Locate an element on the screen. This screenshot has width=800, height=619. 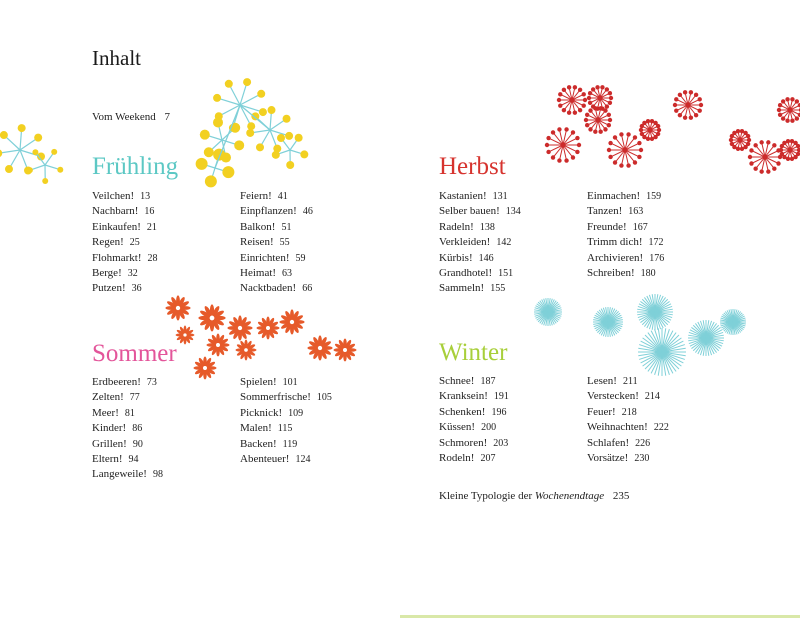
toc-entry: Zelten! 77 is located at coordinates (127, 397).